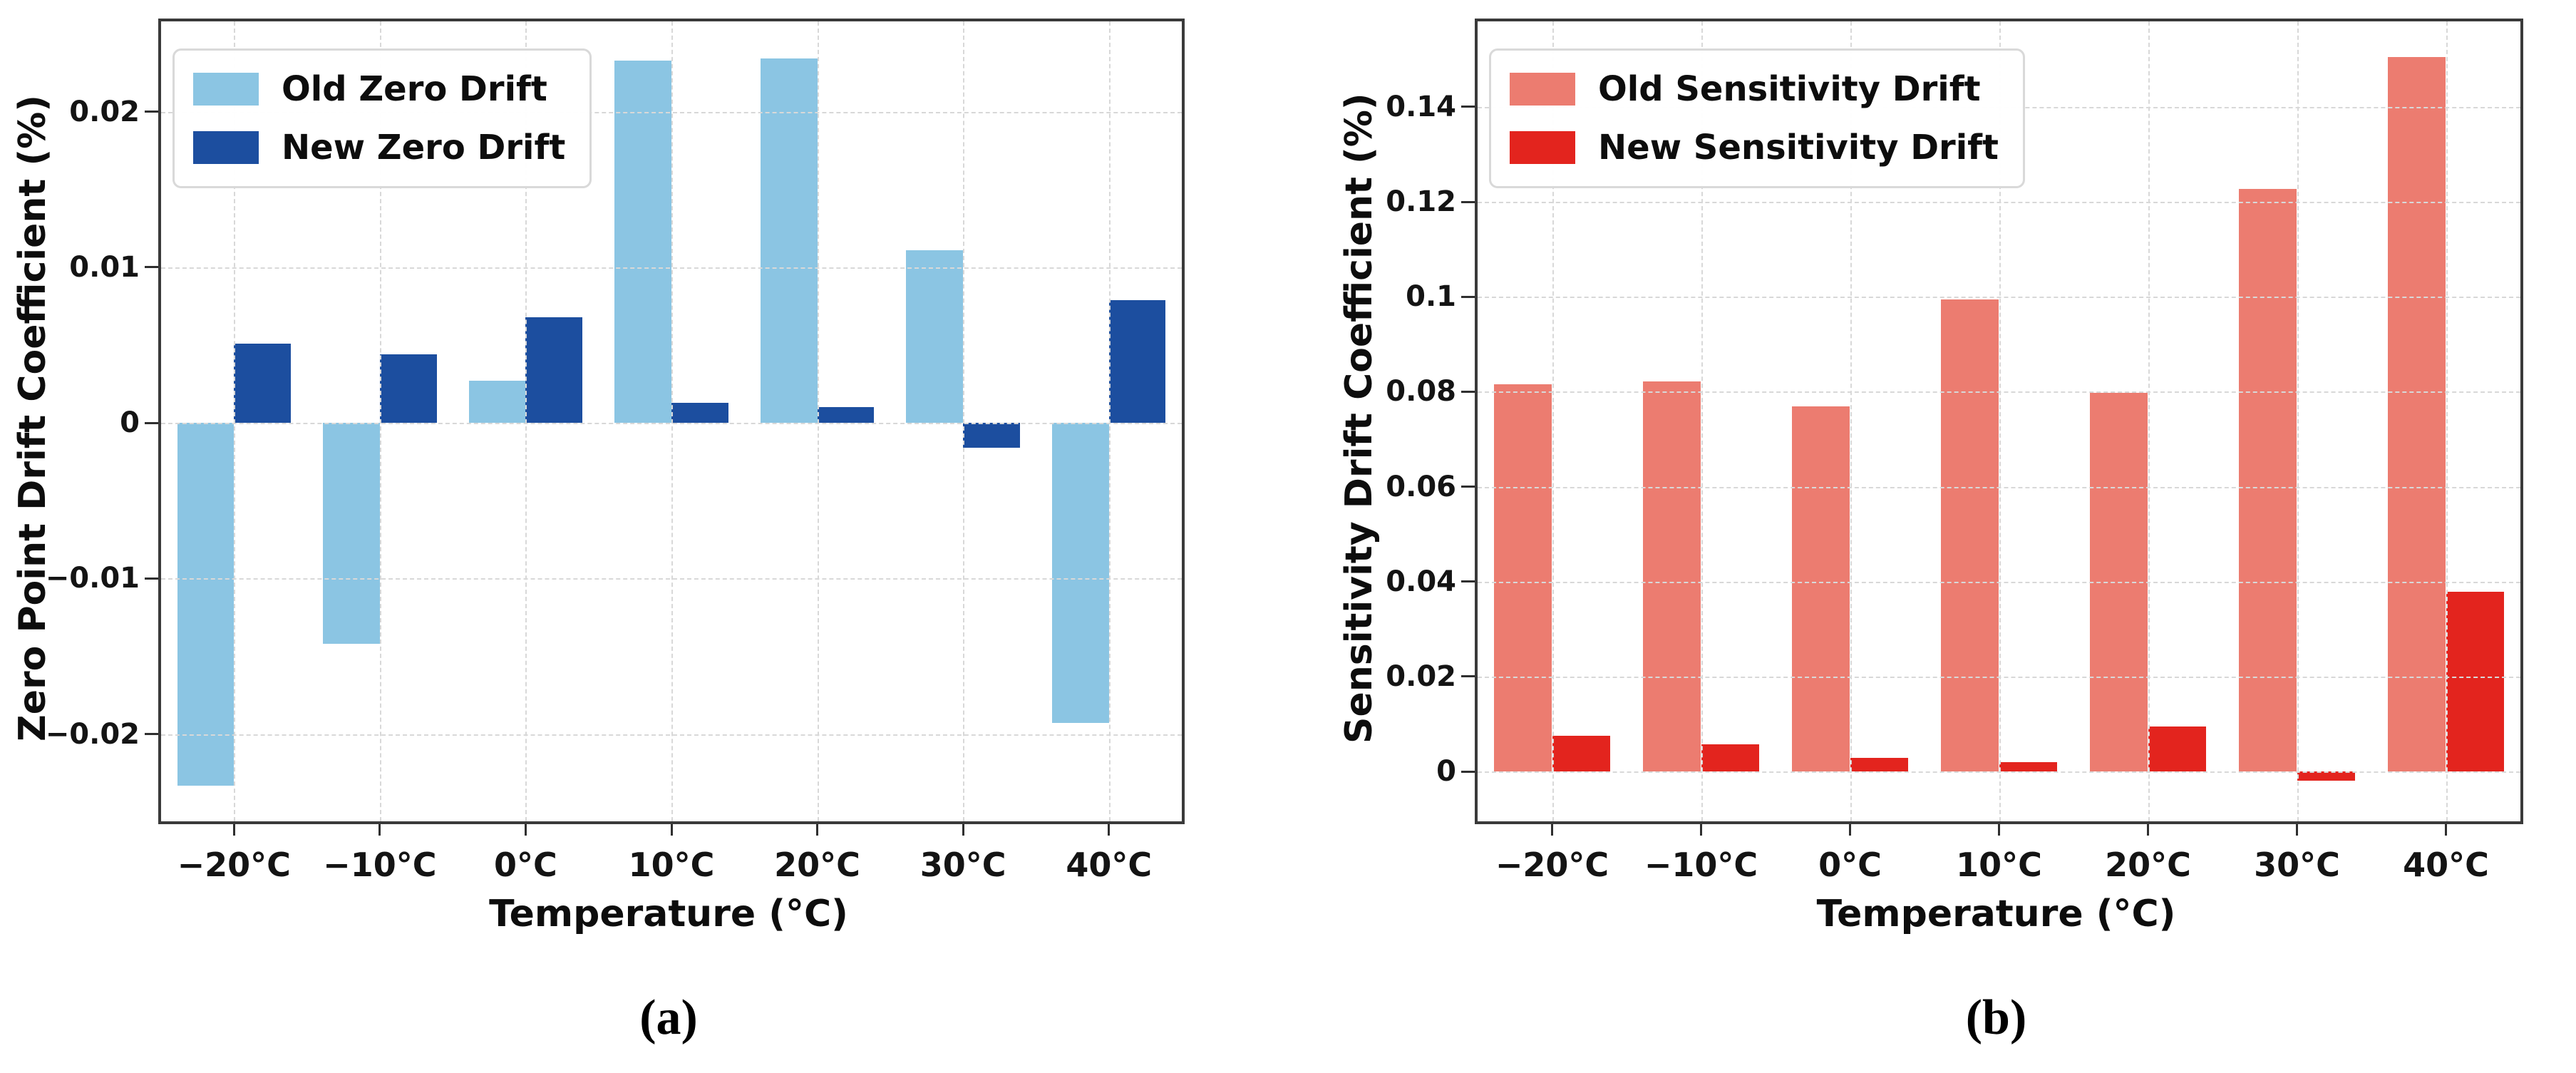 The width and height of the screenshot is (2576, 1073). Describe the element at coordinates (92, 578) in the screenshot. I see `y-tick-label: −0.01` at that location.